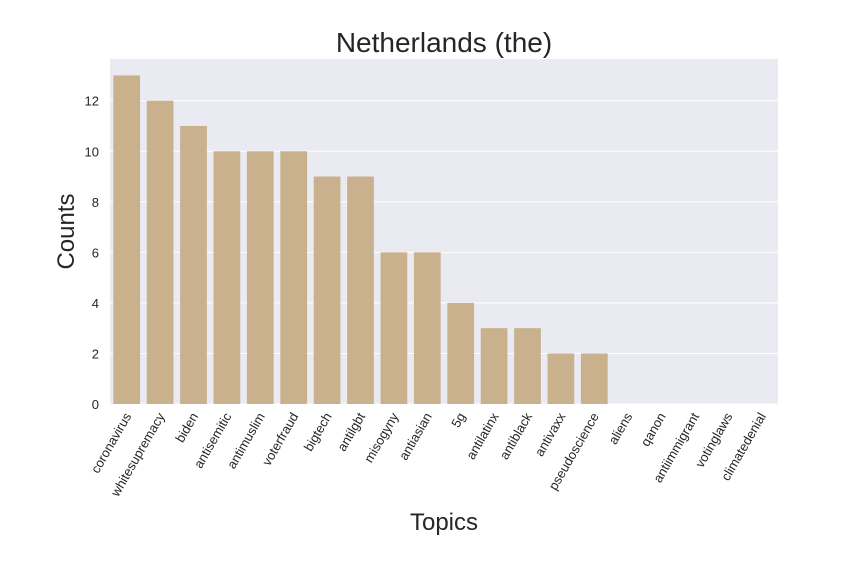 Image resolution: width=864 pixels, height=576 pixels. Describe the element at coordinates (92, 101) in the screenshot. I see `y-tick-label: 12` at that location.